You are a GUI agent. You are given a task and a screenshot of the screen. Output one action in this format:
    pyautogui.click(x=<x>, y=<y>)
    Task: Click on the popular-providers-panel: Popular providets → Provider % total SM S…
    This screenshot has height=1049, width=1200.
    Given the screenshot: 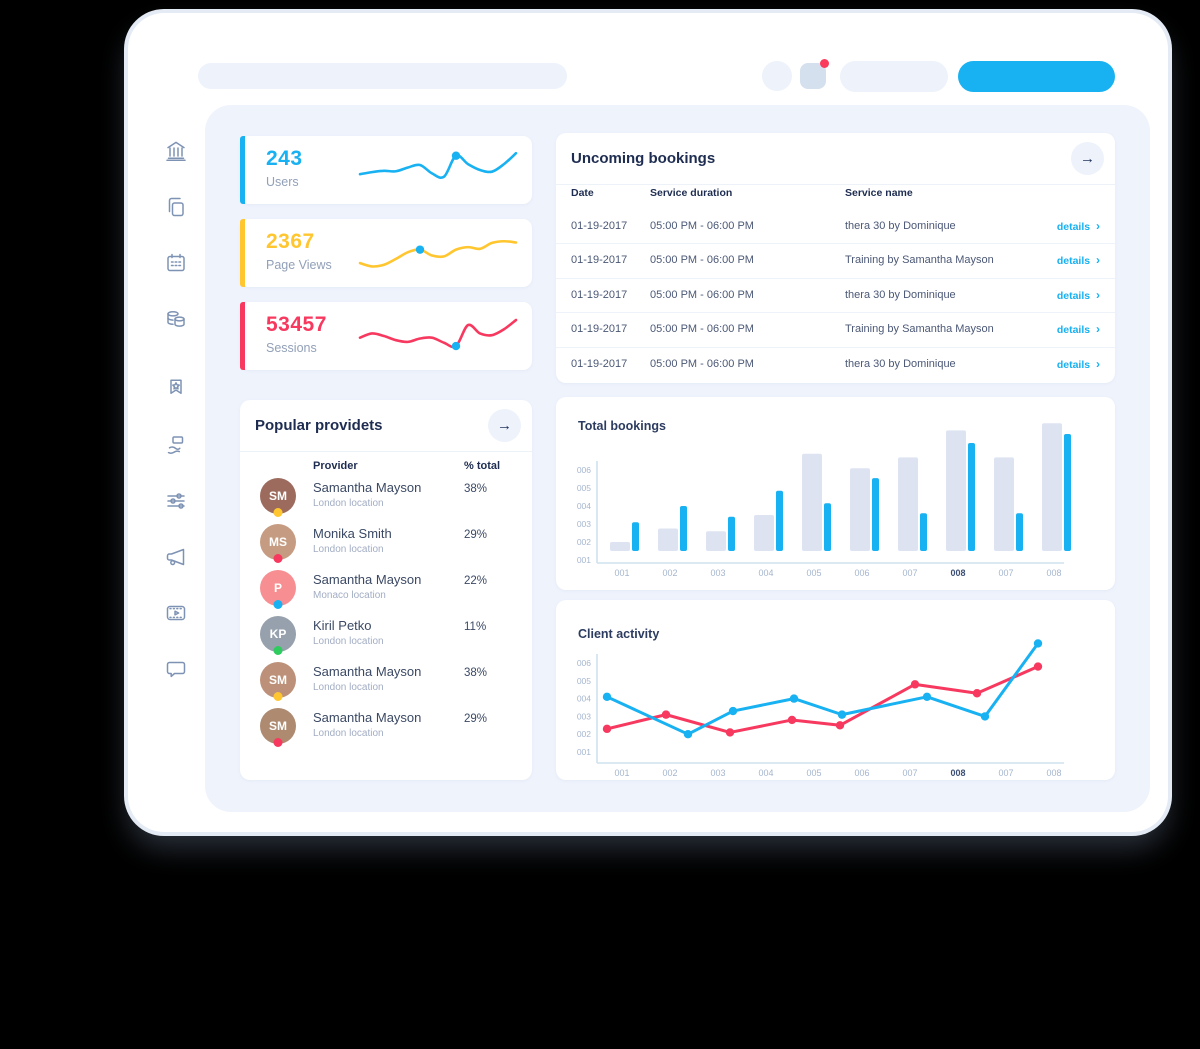 What is the action you would take?
    pyautogui.click(x=386, y=590)
    